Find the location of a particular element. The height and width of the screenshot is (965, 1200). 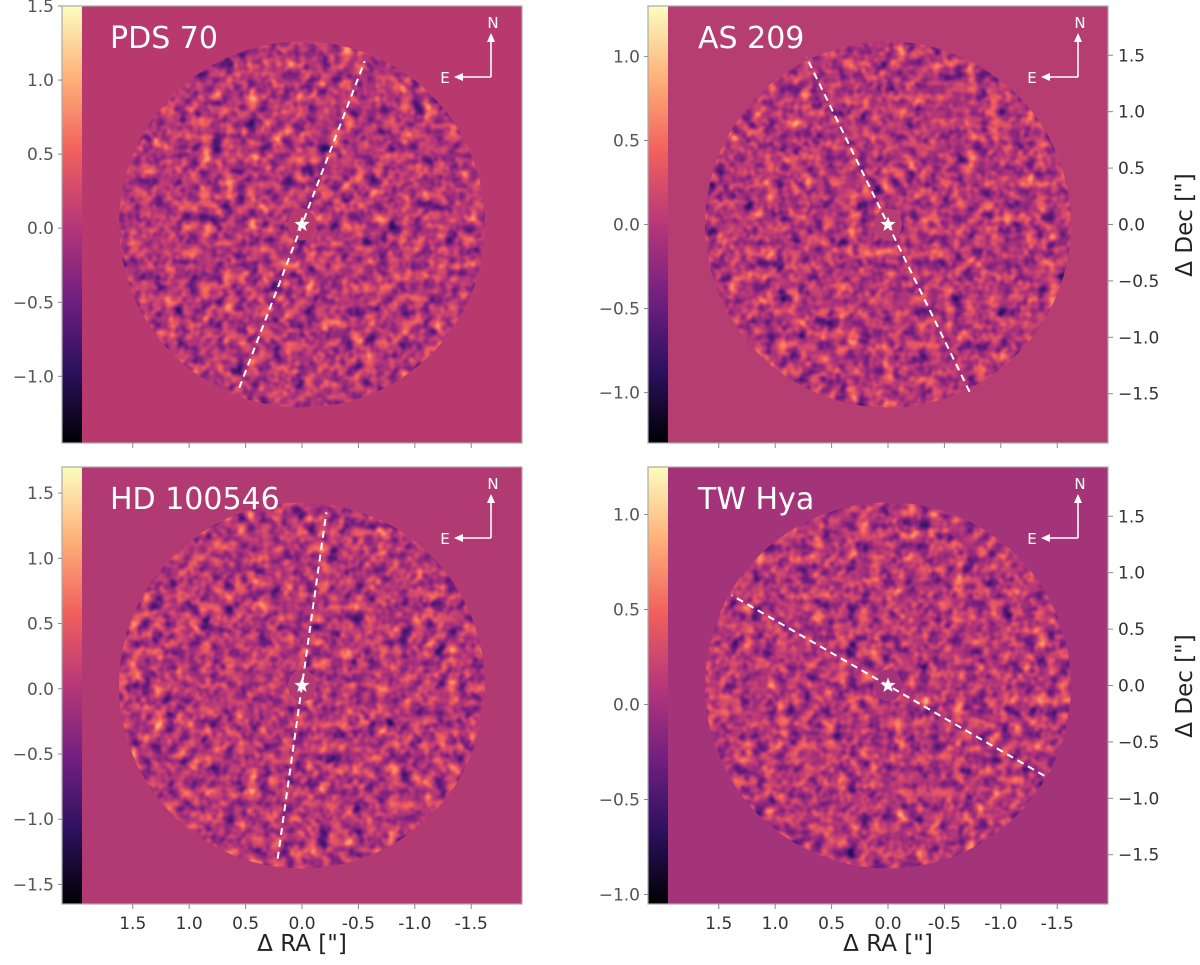

panel-title: TW Hya is located at coordinates (755, 499).